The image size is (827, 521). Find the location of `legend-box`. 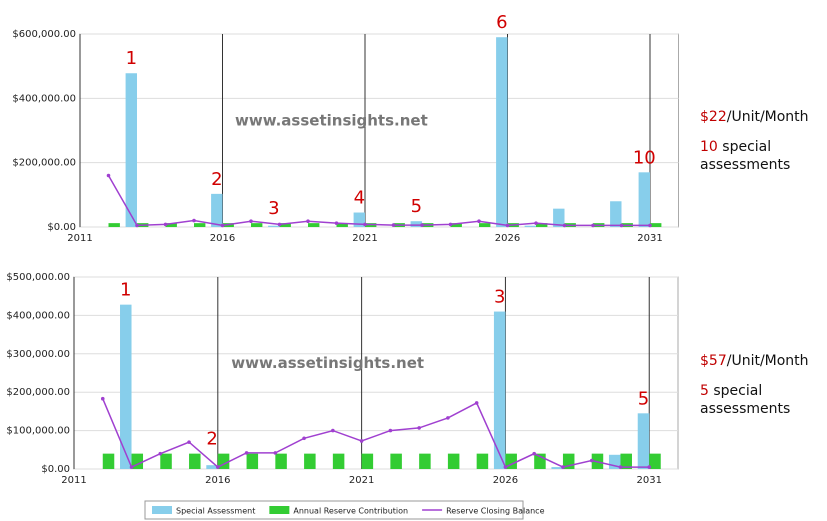

legend-box is located at coordinates (334, 510).